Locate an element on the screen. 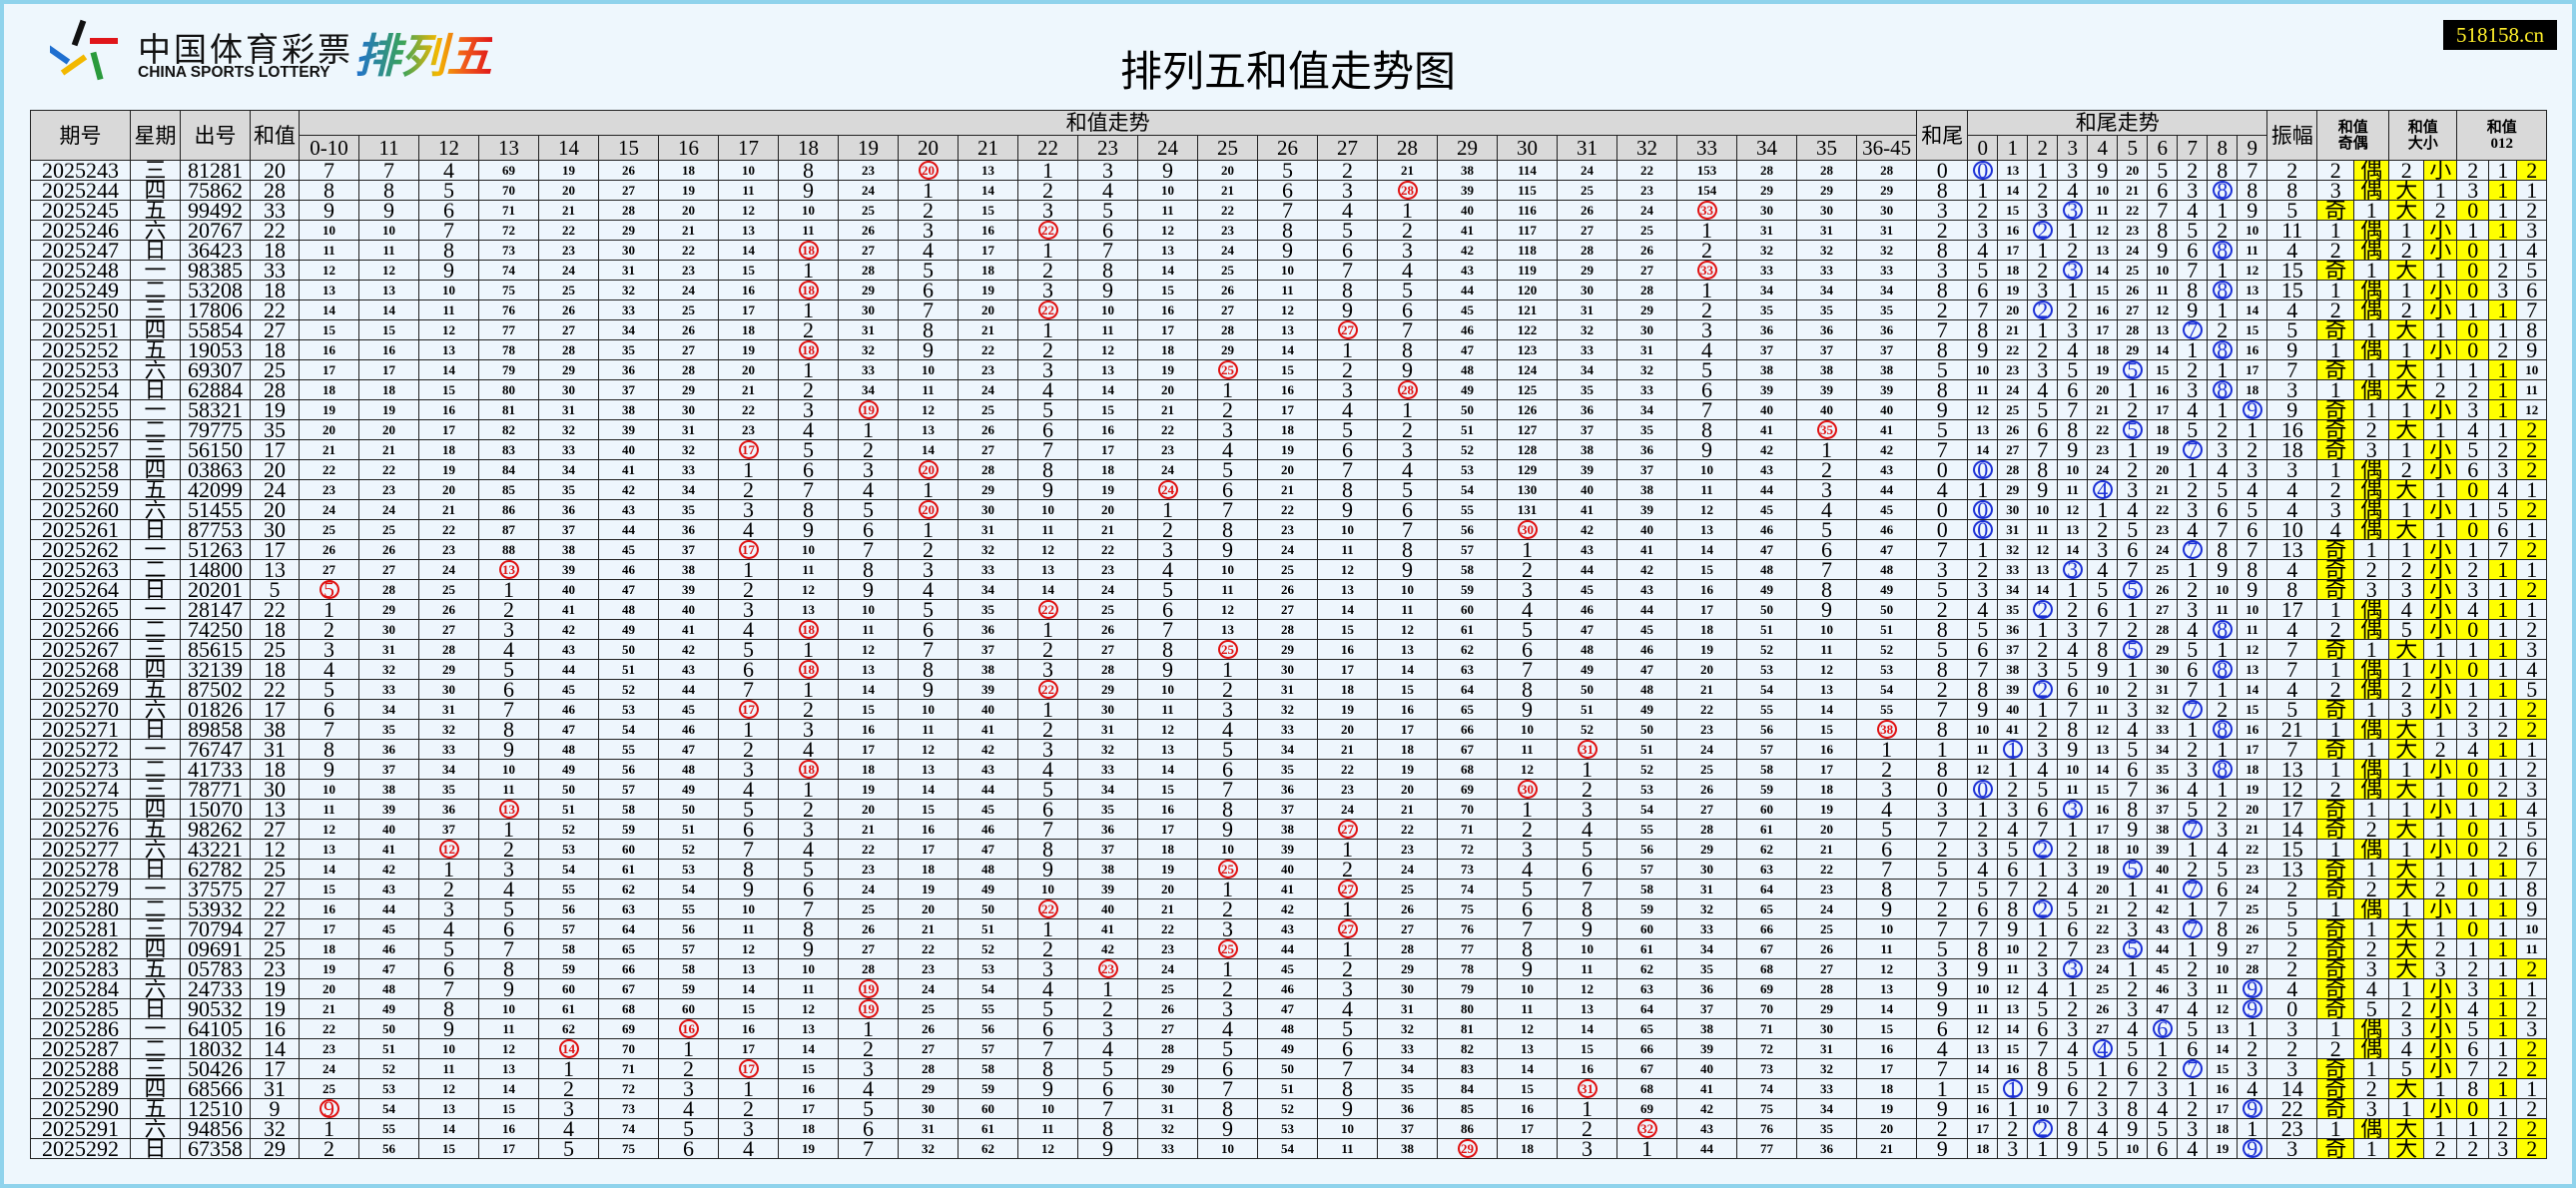  sum-trend-omission-cell: 43 is located at coordinates (568, 650).